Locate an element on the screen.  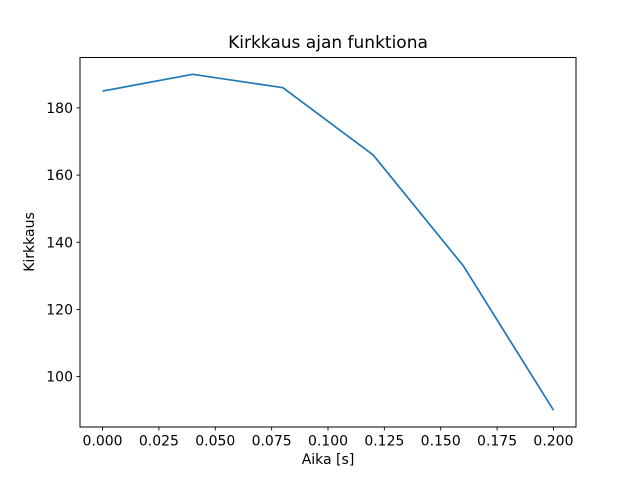
x-tick-label: 0.125 is located at coordinates (384, 442).